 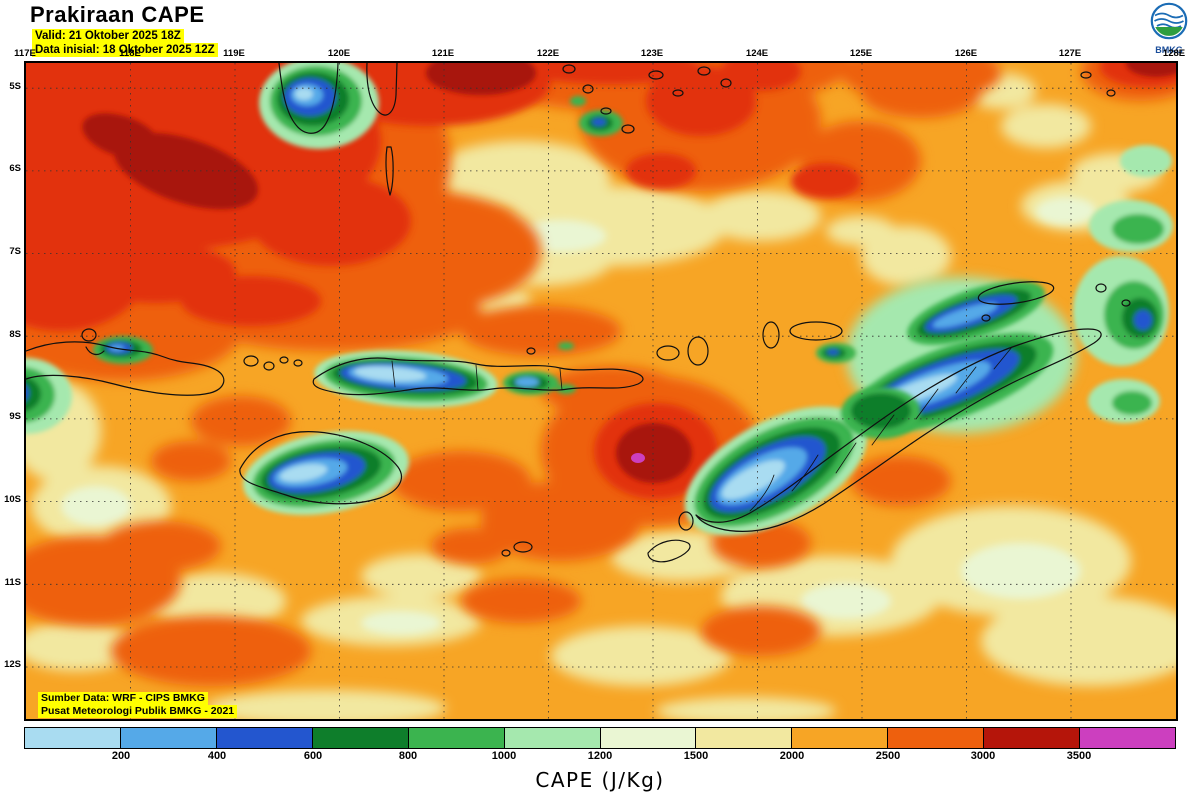 I want to click on init-time-label: Data inisial: 18 Oktober 2025 12Z, so click(x=125, y=50).